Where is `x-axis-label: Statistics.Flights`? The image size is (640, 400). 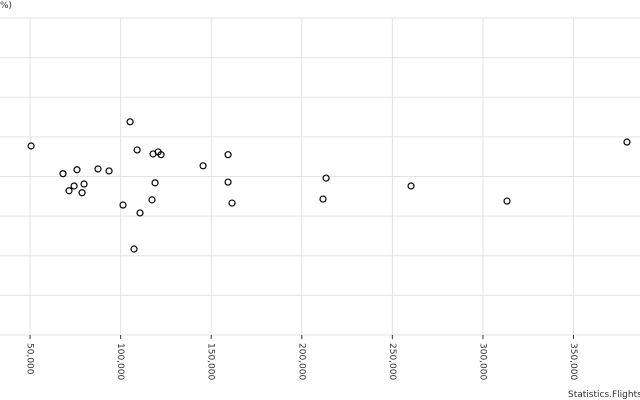
x-axis-label: Statistics.Flights is located at coordinates (604, 395).